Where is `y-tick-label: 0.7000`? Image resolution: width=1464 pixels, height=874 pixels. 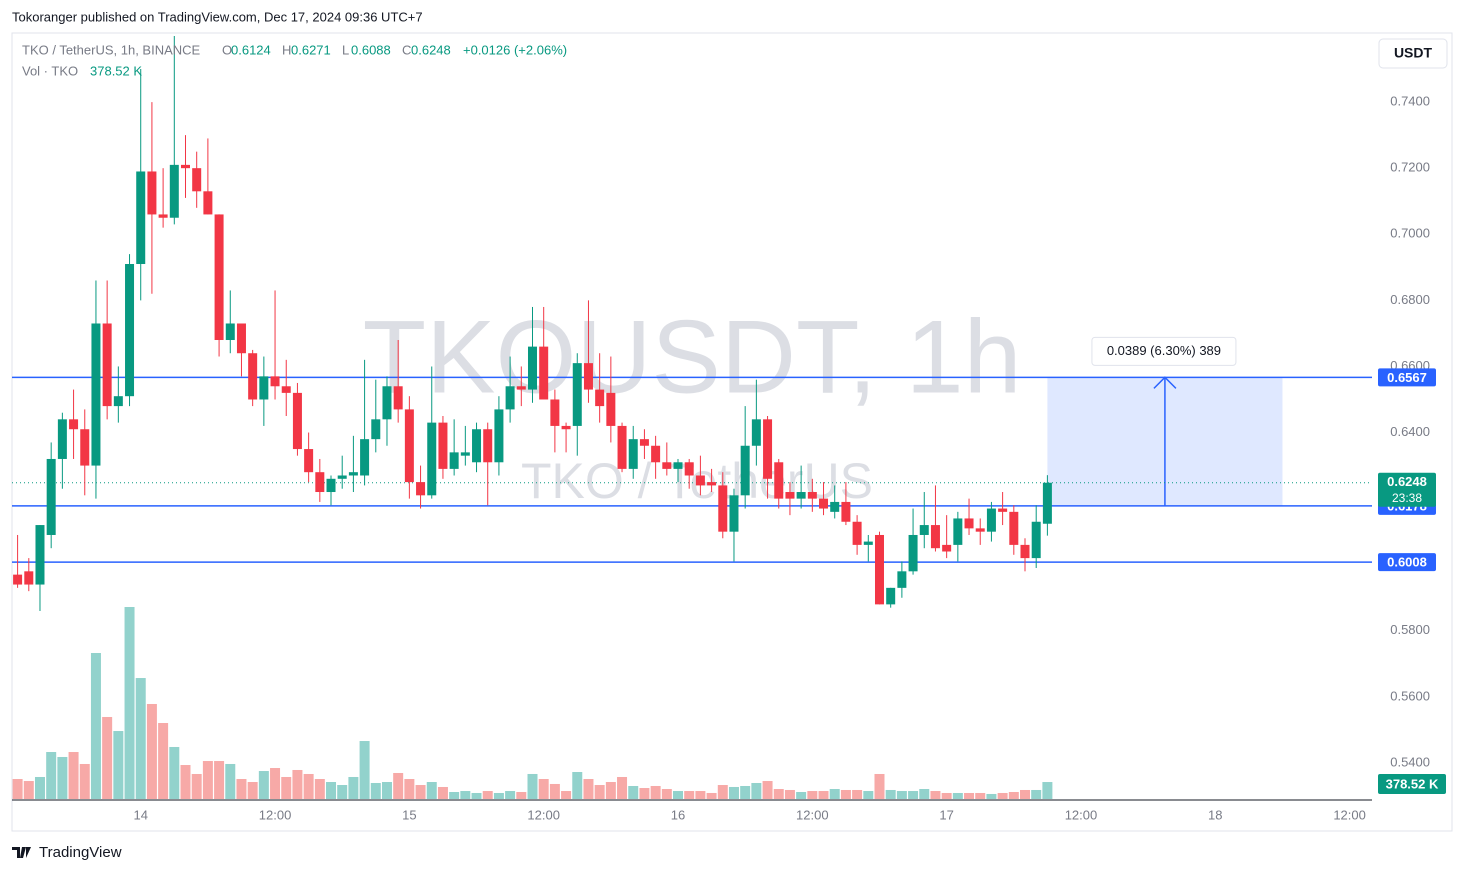
y-tick-label: 0.7000 is located at coordinates (1410, 233).